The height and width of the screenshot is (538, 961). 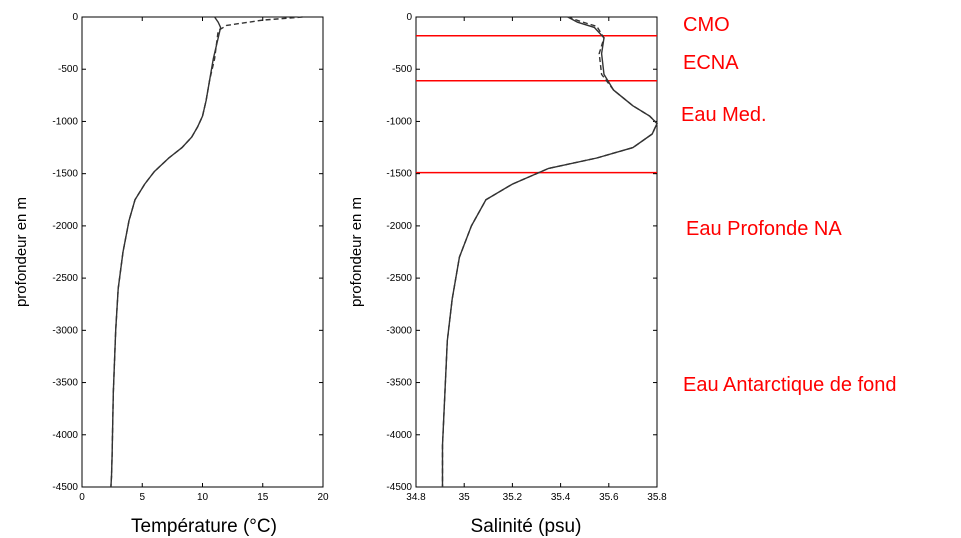 I want to click on label-eau-antarctique-de-fond: Eau Antarctique de fond, so click(x=790, y=385).